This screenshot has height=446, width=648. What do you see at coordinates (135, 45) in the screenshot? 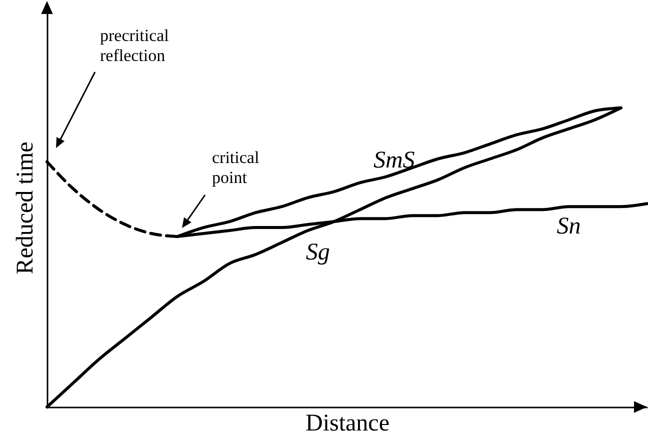
I see `text: precritical reflection` at bounding box center [135, 45].